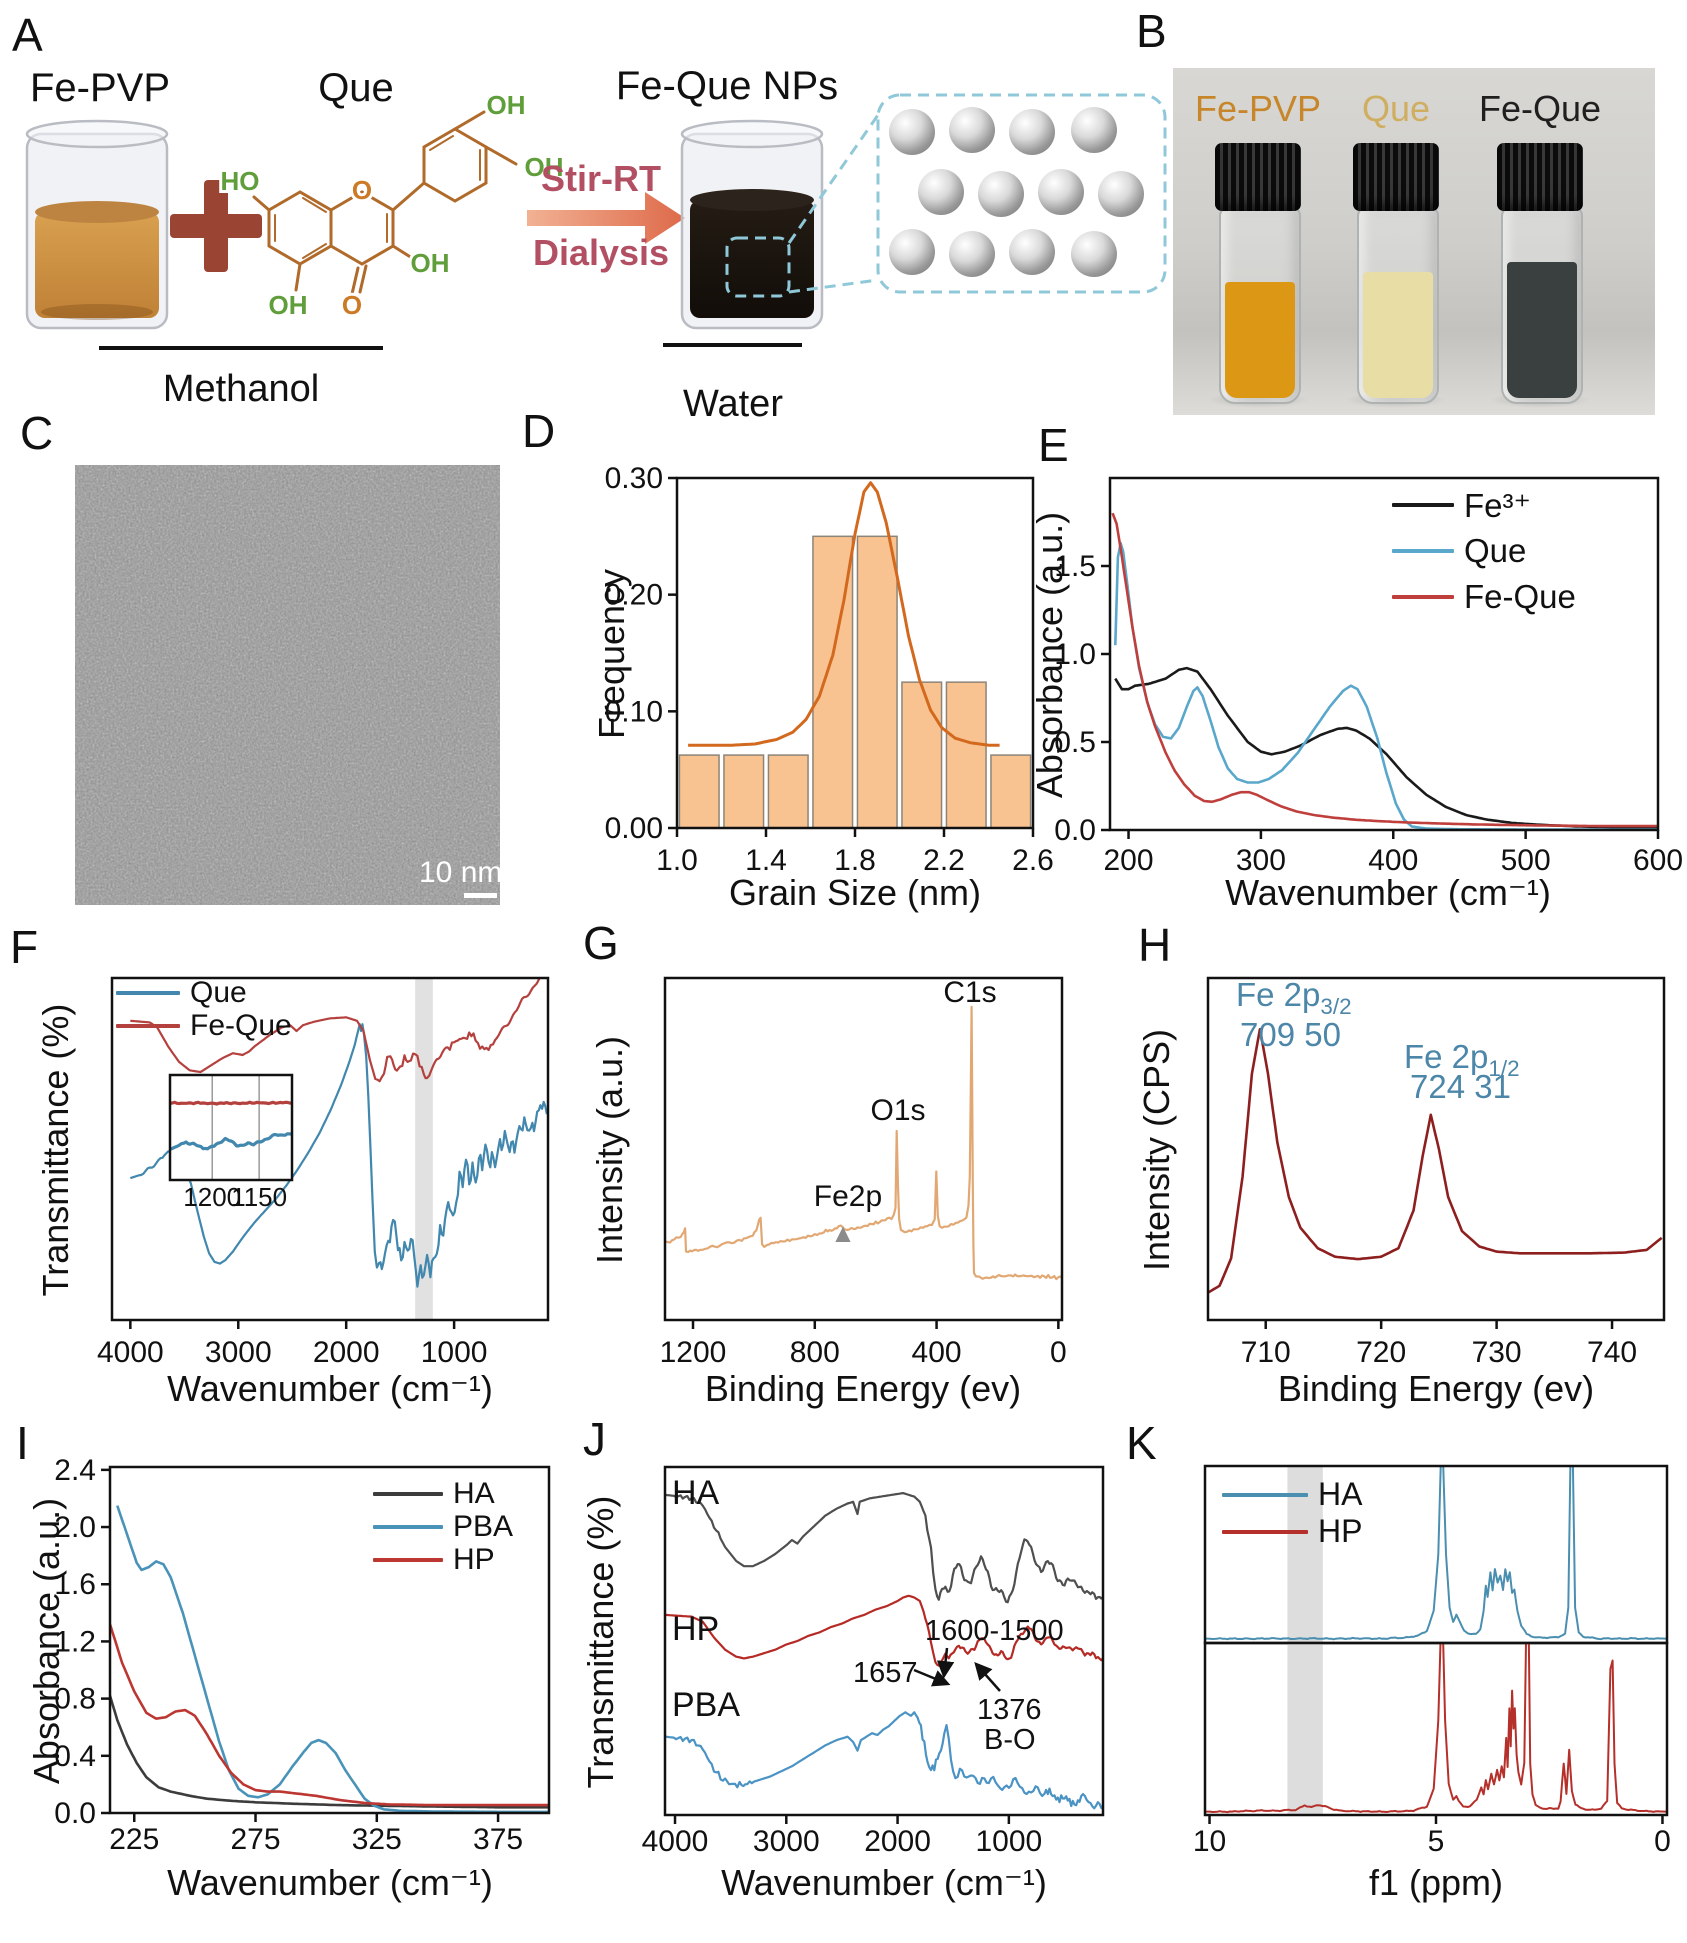 The width and height of the screenshot is (1687, 1943). Describe the element at coordinates (1612, 1352) in the screenshot. I see `x-tick-label: 740` at that location.